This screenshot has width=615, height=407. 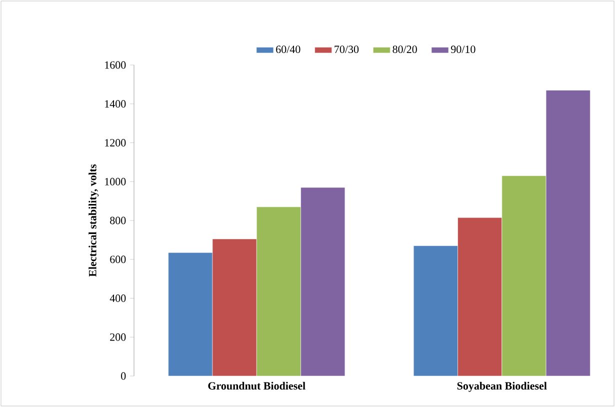 I want to click on y-tick-label: 200, so click(x=118, y=337).